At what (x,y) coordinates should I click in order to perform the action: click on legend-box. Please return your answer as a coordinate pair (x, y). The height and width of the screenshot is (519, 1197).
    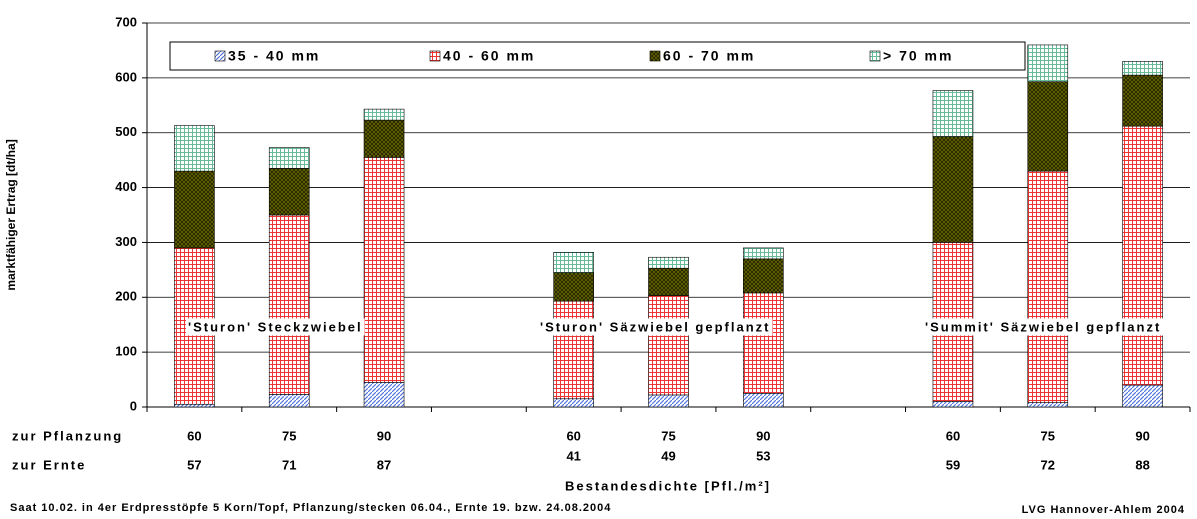
    Looking at the image, I should click on (597, 56).